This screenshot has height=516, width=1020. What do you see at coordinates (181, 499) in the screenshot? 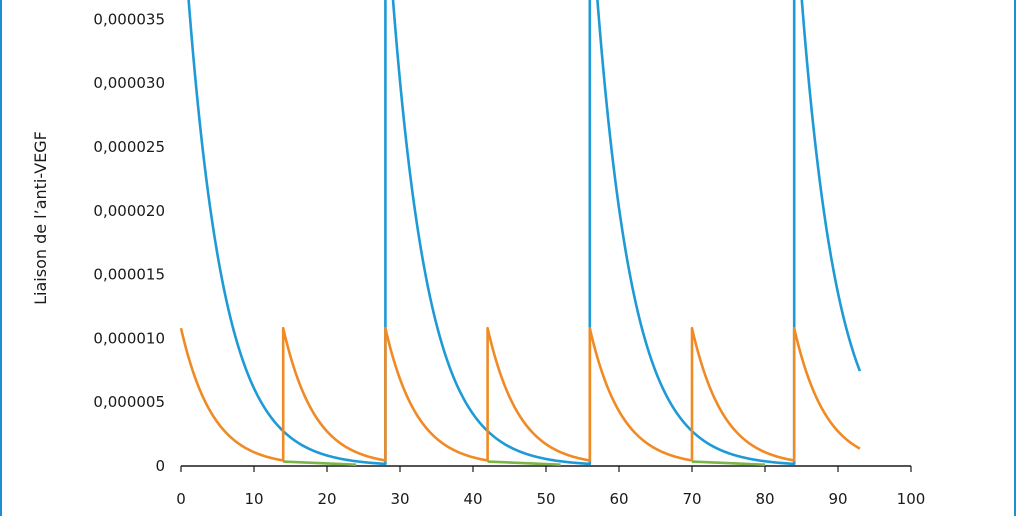
I see `x-tick-label: 0` at bounding box center [181, 499].